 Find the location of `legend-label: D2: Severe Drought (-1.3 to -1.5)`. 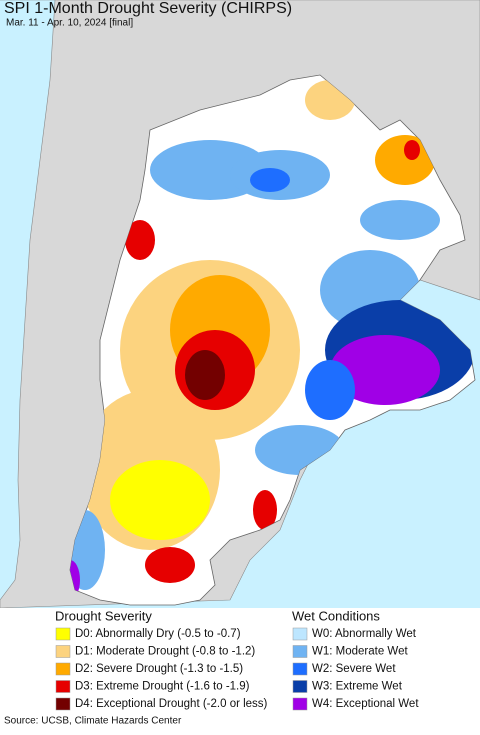

legend-label: D2: Severe Drought (-1.3 to -1.5) is located at coordinates (159, 669).